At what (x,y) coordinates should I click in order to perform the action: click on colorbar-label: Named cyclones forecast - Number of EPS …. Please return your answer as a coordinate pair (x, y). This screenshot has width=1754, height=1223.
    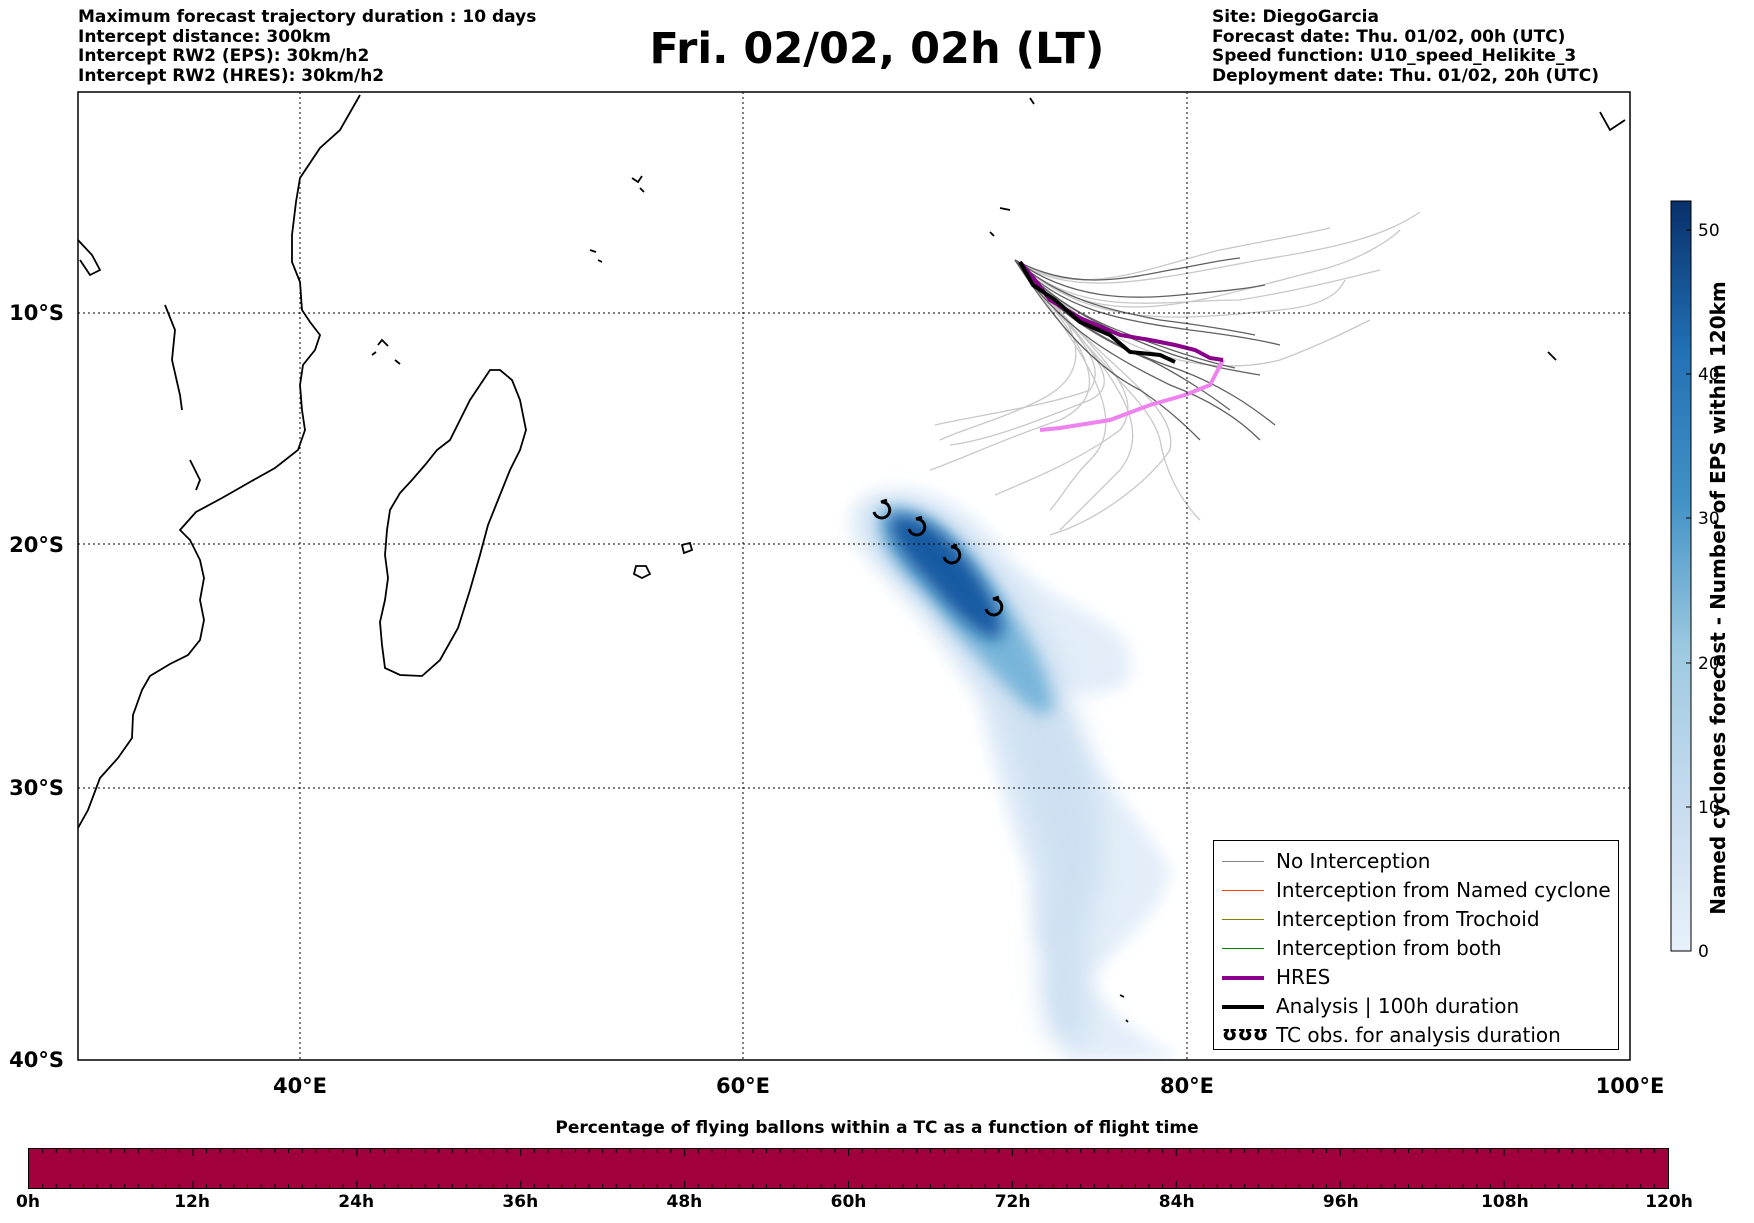
    Looking at the image, I should click on (1718, 598).